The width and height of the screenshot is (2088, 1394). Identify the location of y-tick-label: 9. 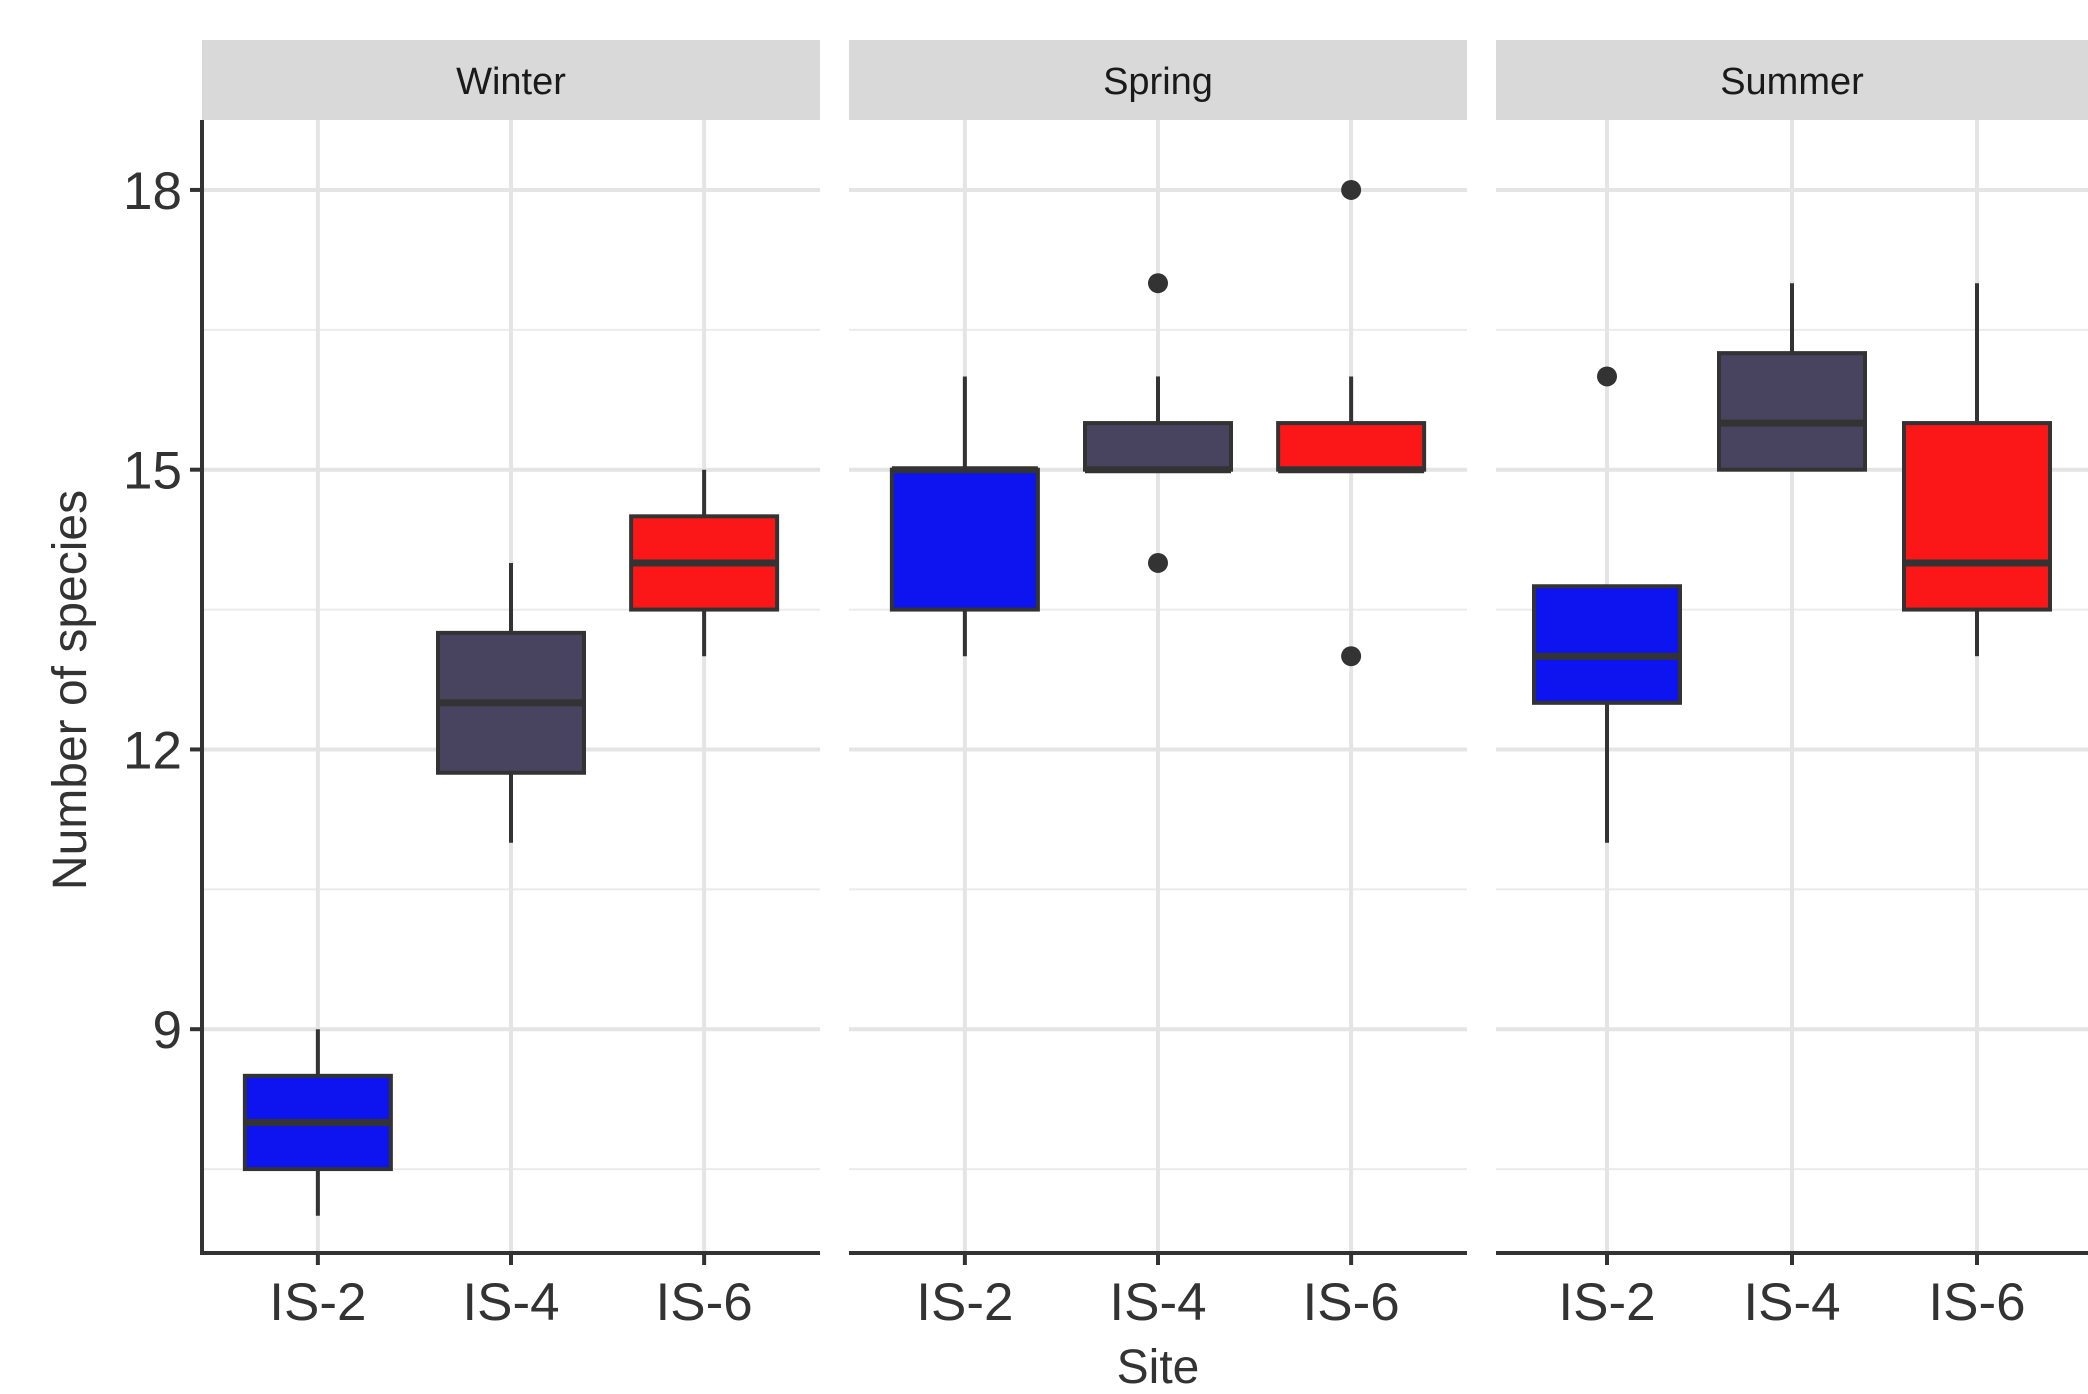
(167, 1030).